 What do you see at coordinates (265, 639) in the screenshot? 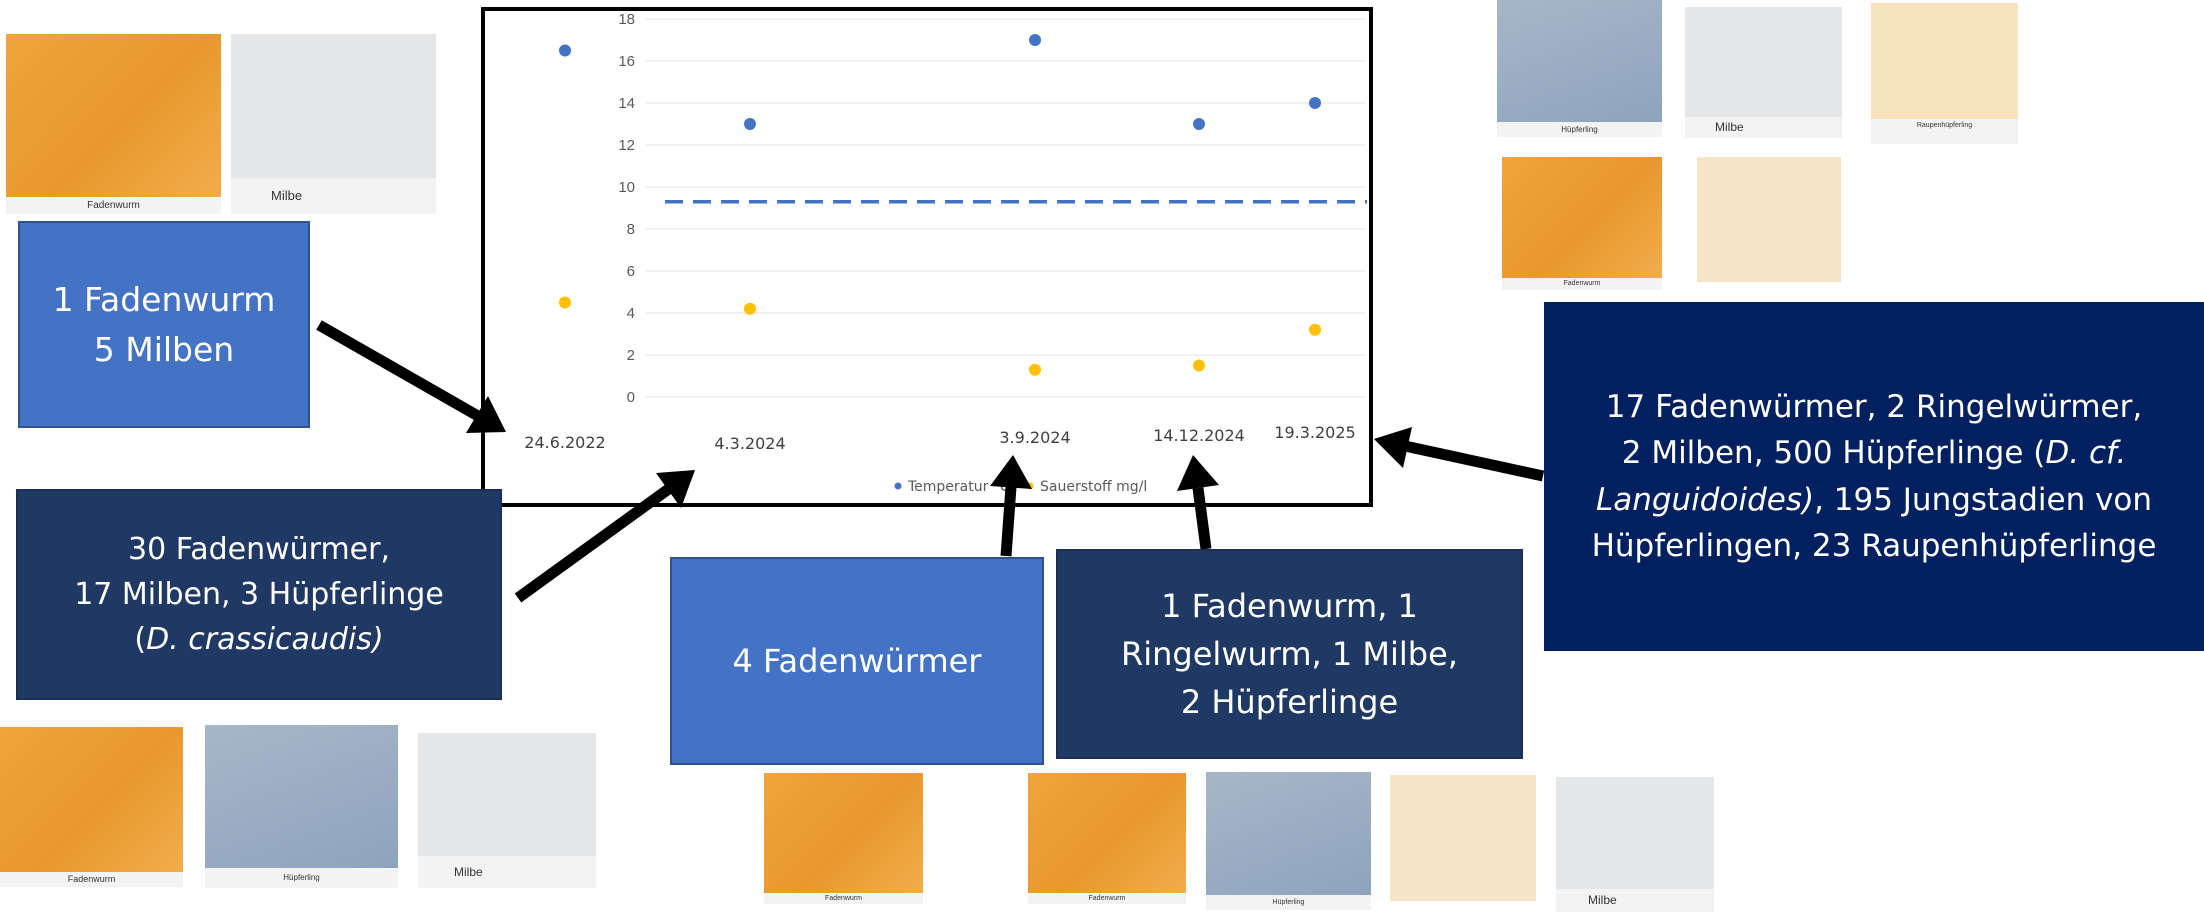
I see `species-name: D. crassicaudis)` at bounding box center [265, 639].